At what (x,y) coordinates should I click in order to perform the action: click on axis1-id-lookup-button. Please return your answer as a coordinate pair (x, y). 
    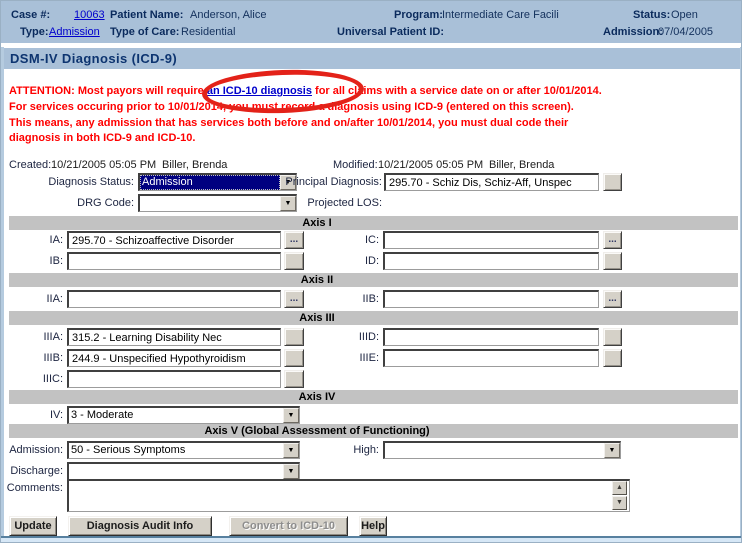
    Looking at the image, I should click on (612, 261).